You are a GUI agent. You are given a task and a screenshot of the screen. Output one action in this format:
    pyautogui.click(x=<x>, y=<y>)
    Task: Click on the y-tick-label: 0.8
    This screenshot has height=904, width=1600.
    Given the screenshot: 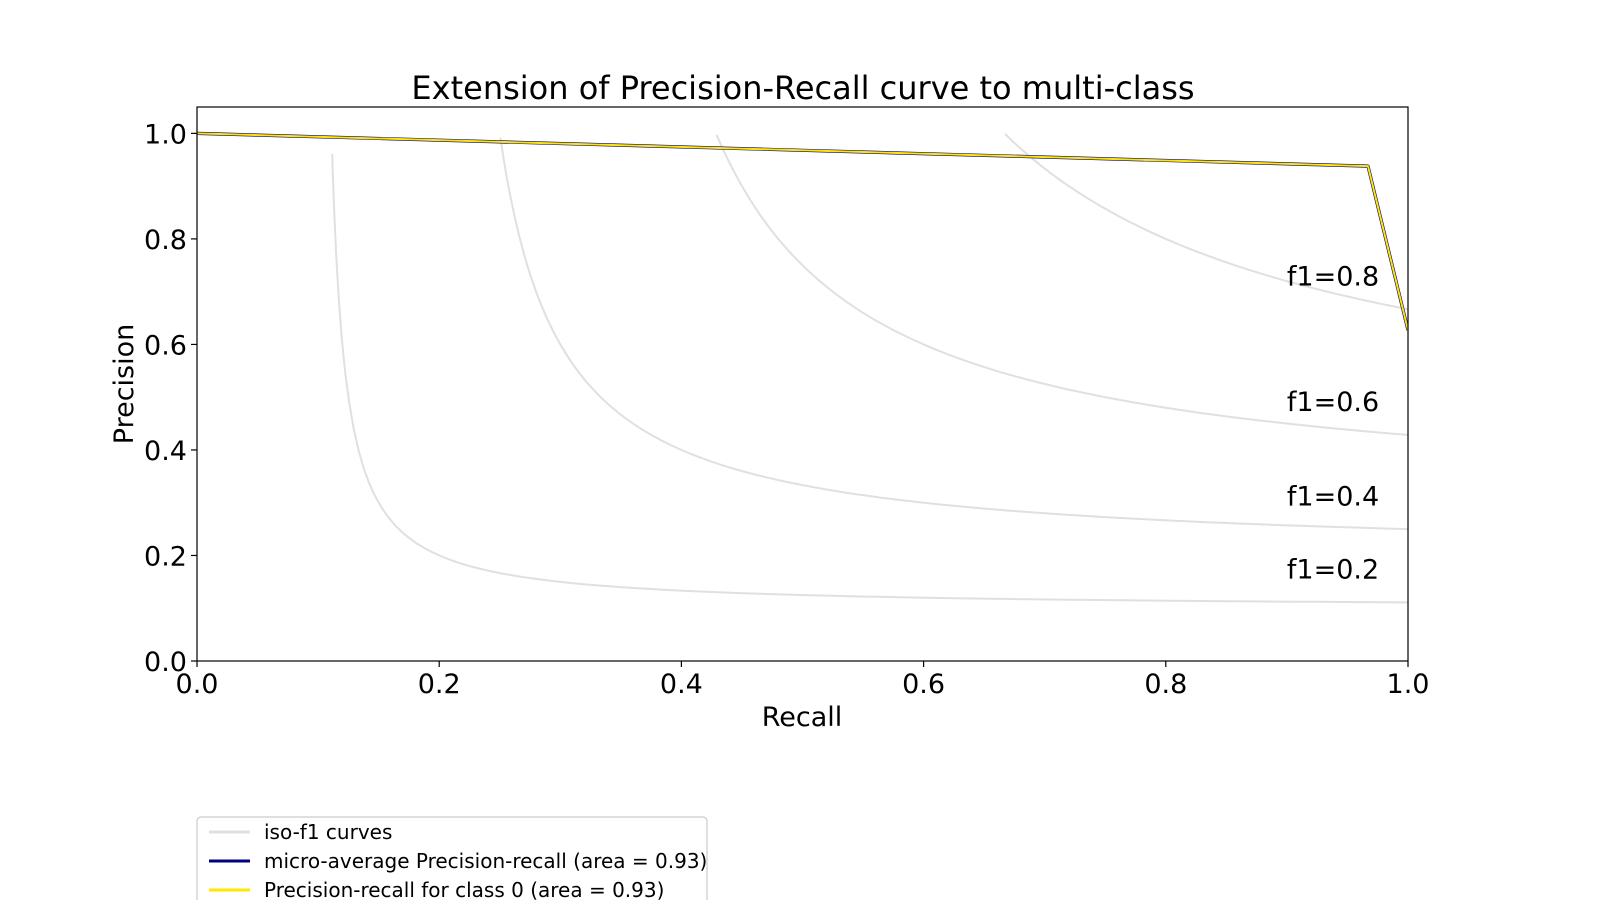 What is the action you would take?
    pyautogui.click(x=165, y=240)
    